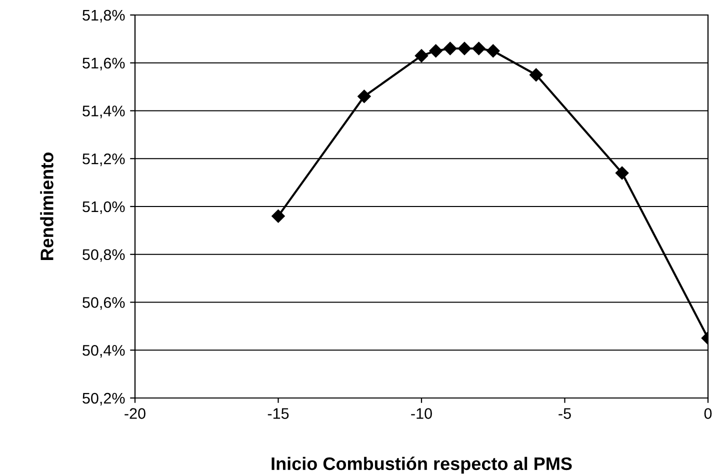  I want to click on x-tick-label: -10, so click(421, 413).